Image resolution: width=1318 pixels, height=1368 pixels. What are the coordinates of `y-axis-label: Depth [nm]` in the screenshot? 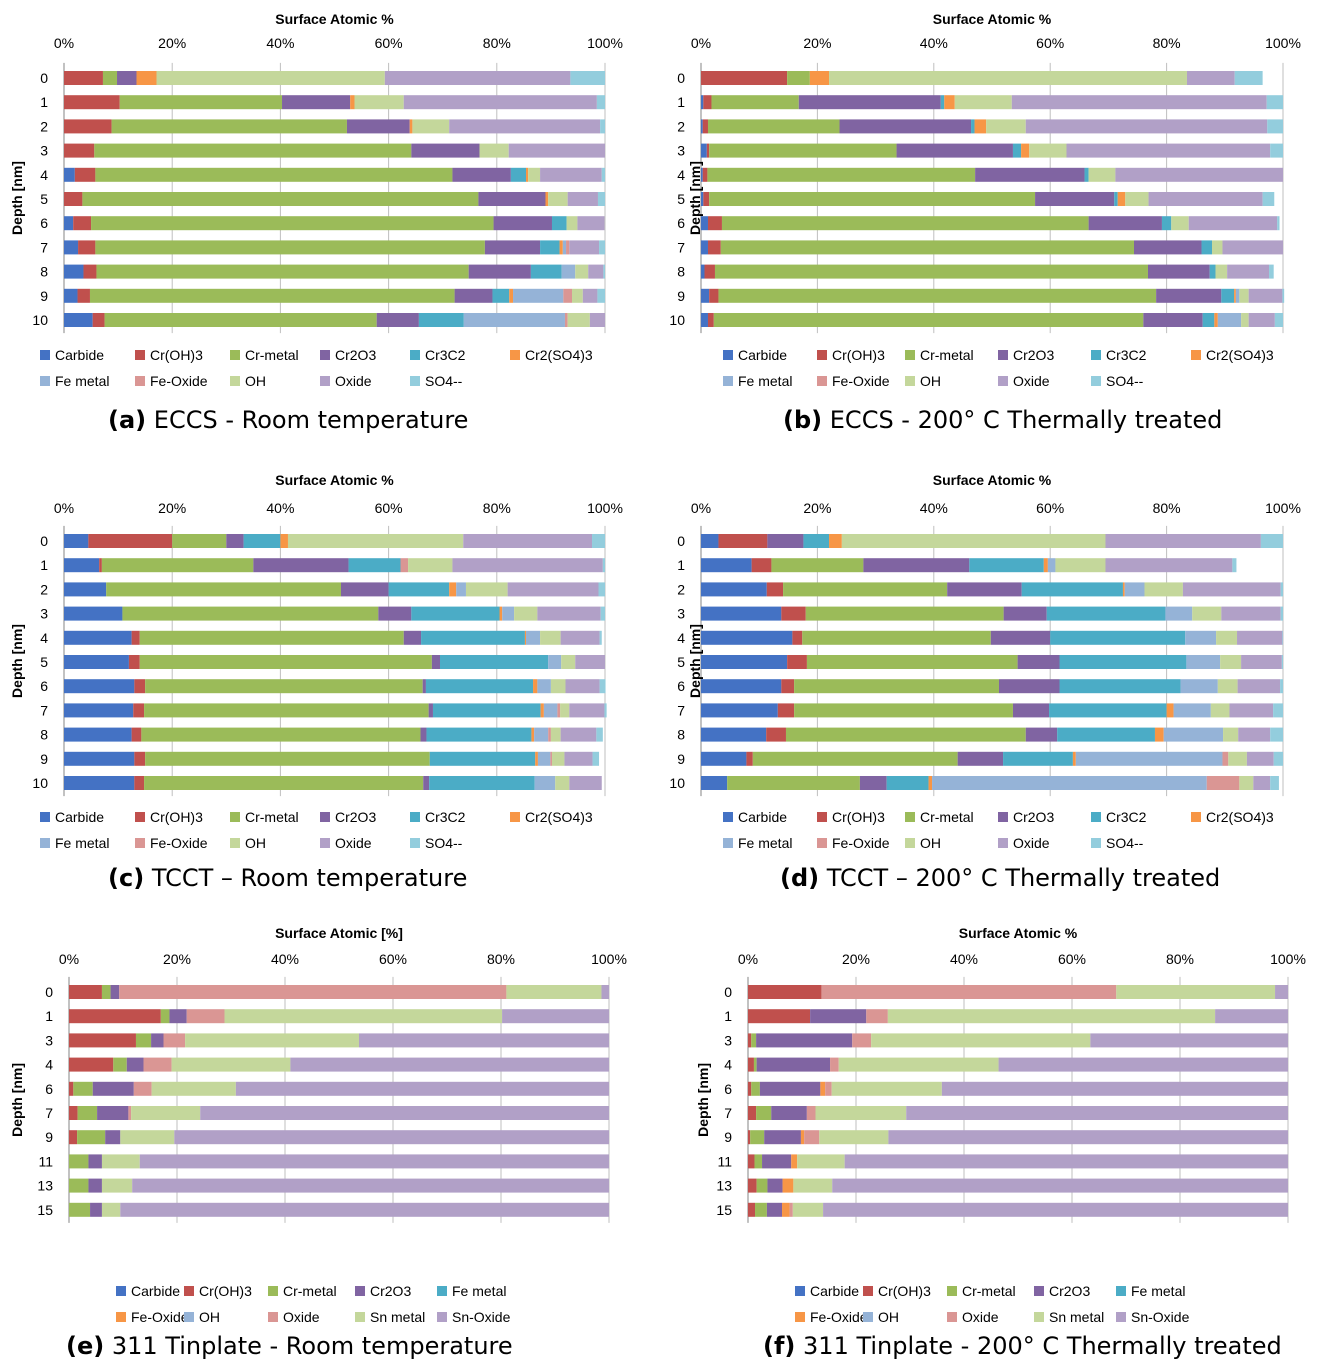 It's located at (17, 661).